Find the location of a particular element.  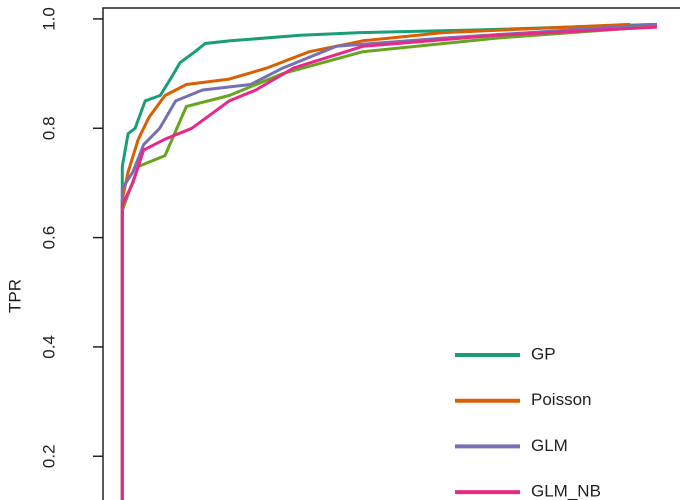

legend-label: GLM_NB is located at coordinates (566, 491).